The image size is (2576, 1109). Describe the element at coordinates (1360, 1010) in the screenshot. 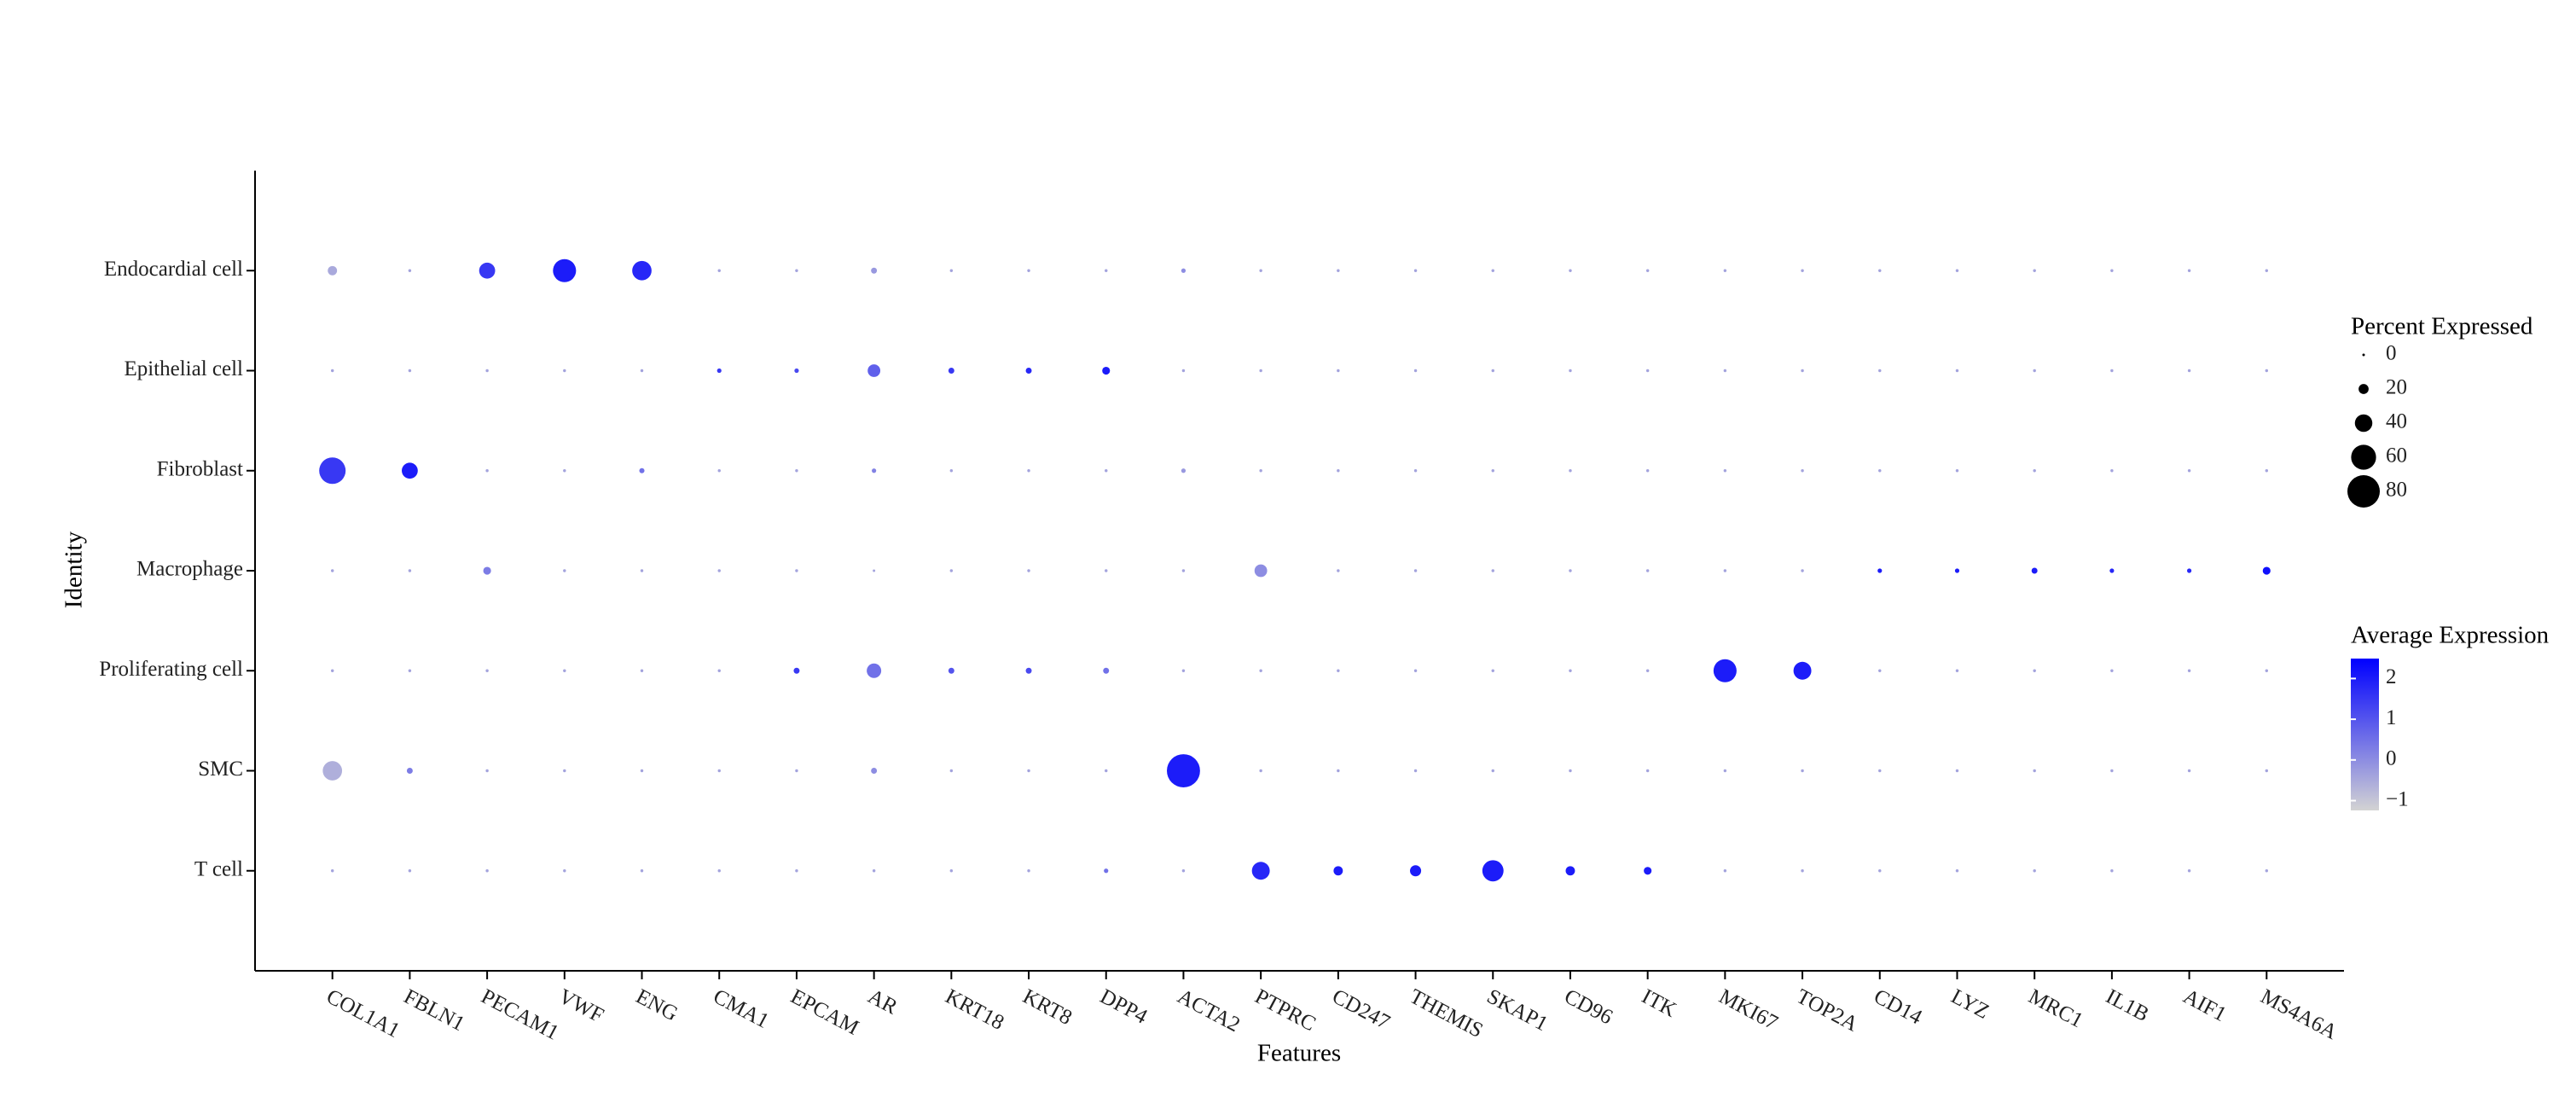

I see `x-tick-label: CD247` at that location.